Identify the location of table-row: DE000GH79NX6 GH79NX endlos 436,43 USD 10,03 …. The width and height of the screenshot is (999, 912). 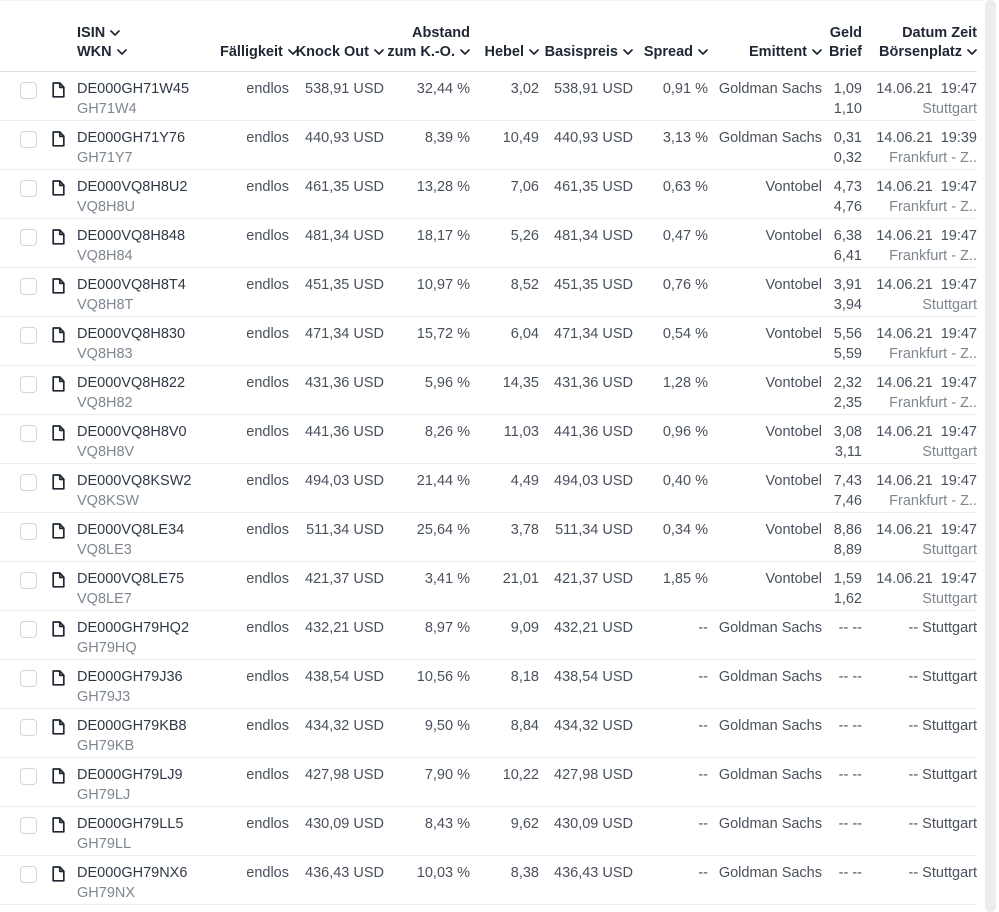
(488, 880).